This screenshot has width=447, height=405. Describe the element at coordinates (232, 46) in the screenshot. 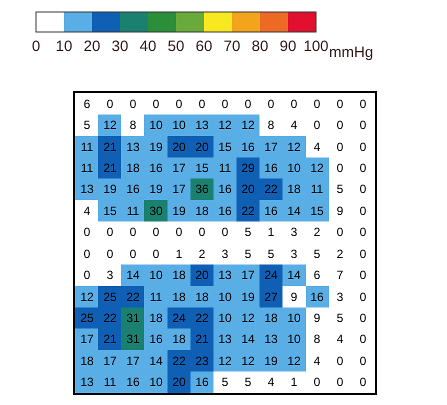

I see `color-bar-label: 70` at that location.